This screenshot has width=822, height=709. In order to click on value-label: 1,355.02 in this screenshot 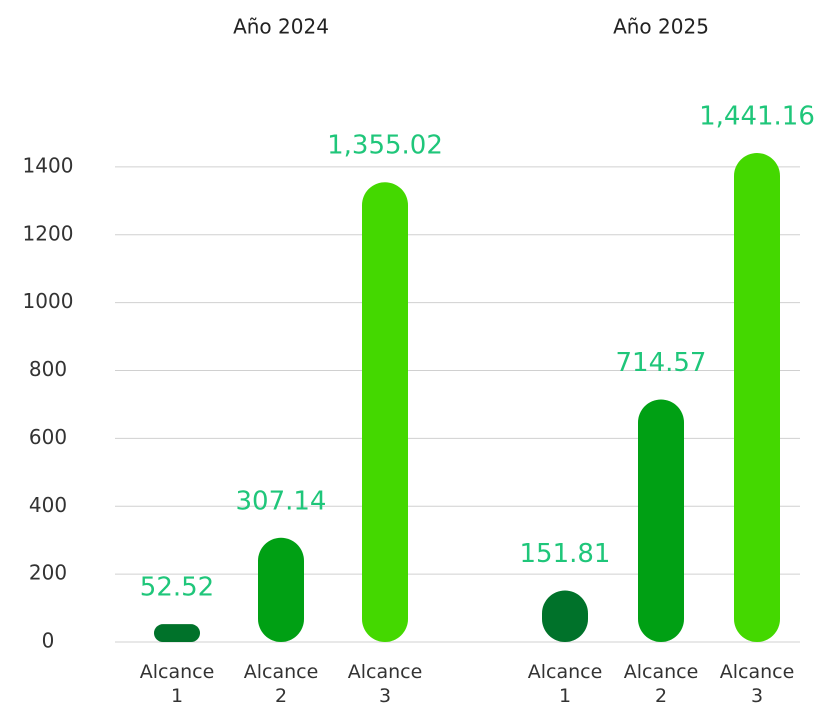, I will do `click(385, 146)`.